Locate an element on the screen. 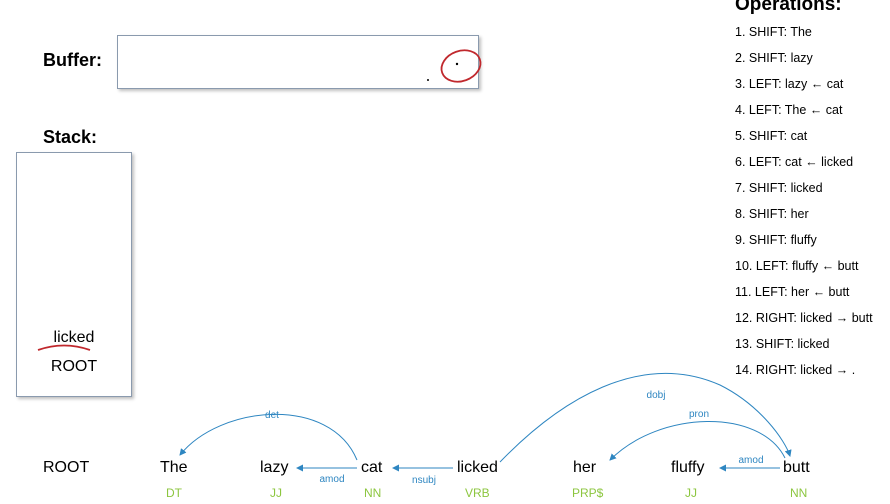 This screenshot has height=504, width=890. operation-item: 6. LEFT: cat ← licked is located at coordinates (794, 162).